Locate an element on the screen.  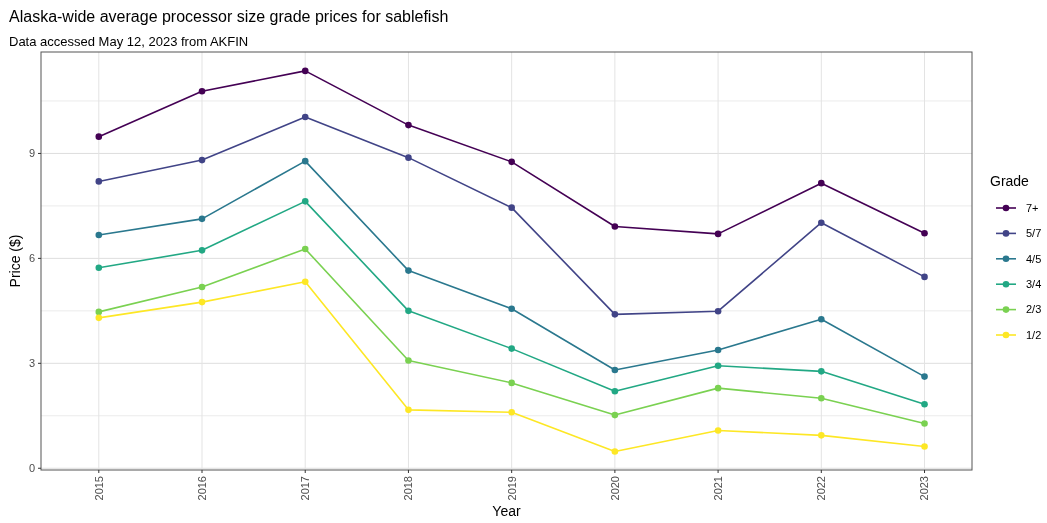
x-axis-title: Year is located at coordinates (506, 511).